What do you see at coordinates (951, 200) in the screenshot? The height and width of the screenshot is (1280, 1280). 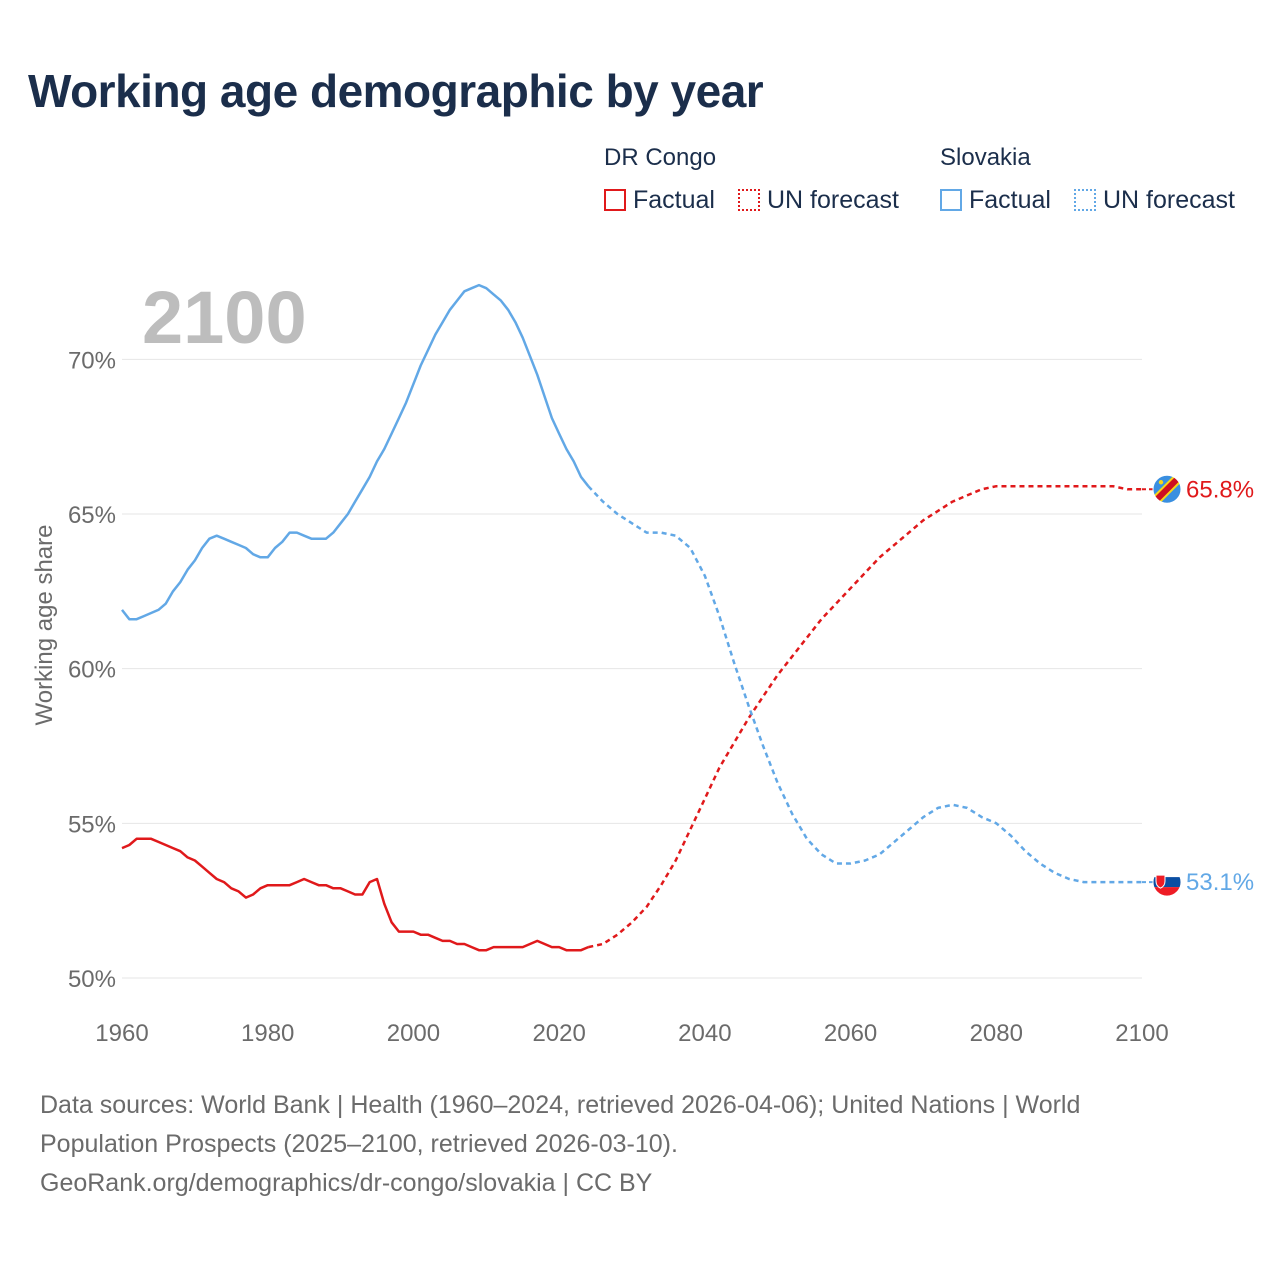 I see `legend-swatch-slovakia-factual` at bounding box center [951, 200].